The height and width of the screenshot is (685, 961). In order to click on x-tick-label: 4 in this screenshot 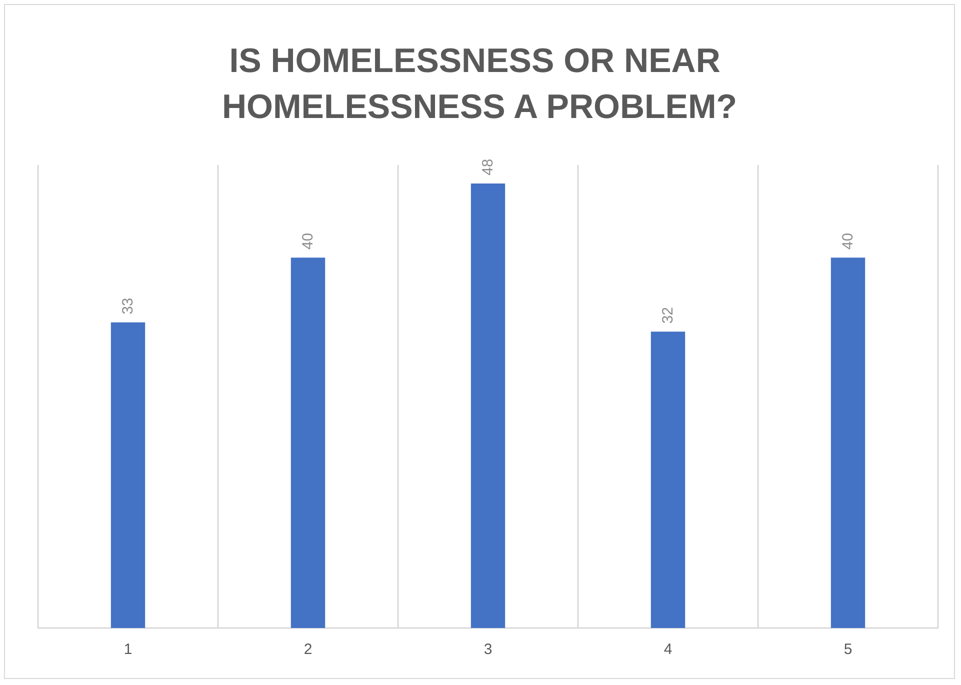, I will do `click(668, 649)`.